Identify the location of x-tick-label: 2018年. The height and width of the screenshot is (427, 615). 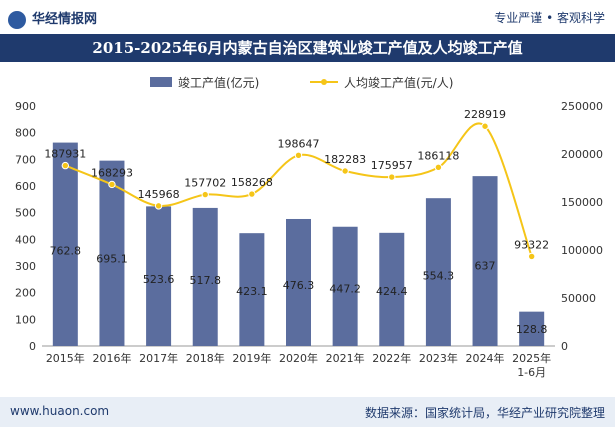
(205, 358).